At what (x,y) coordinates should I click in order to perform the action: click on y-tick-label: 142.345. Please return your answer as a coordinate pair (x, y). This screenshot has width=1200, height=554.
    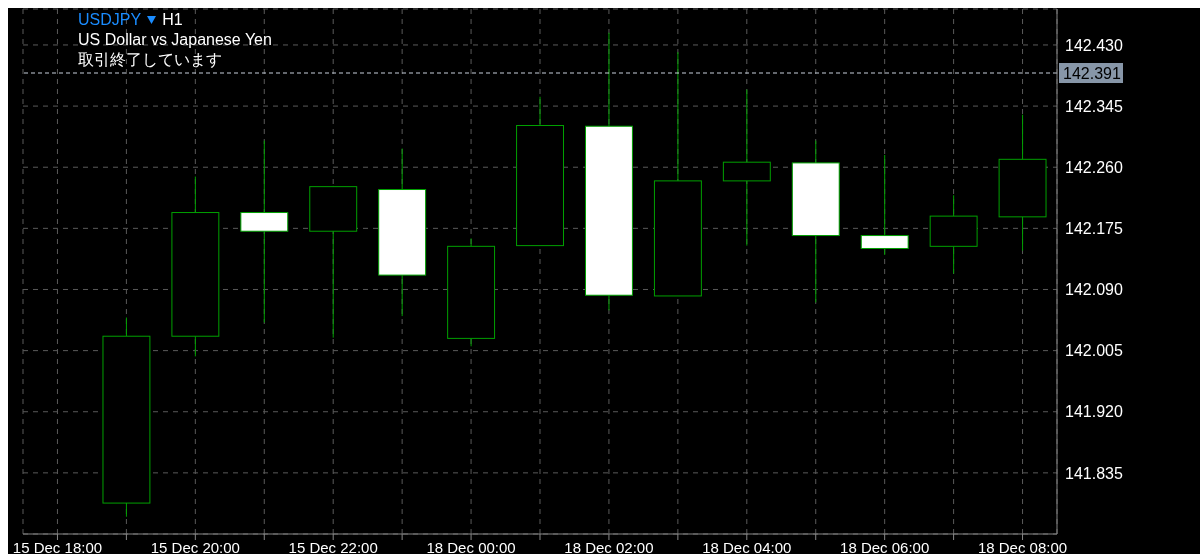
    Looking at the image, I should click on (1094, 106).